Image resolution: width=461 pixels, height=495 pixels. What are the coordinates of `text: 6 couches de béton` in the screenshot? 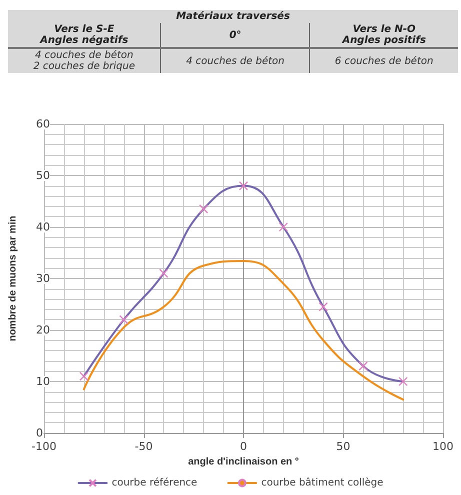 It's located at (384, 60).